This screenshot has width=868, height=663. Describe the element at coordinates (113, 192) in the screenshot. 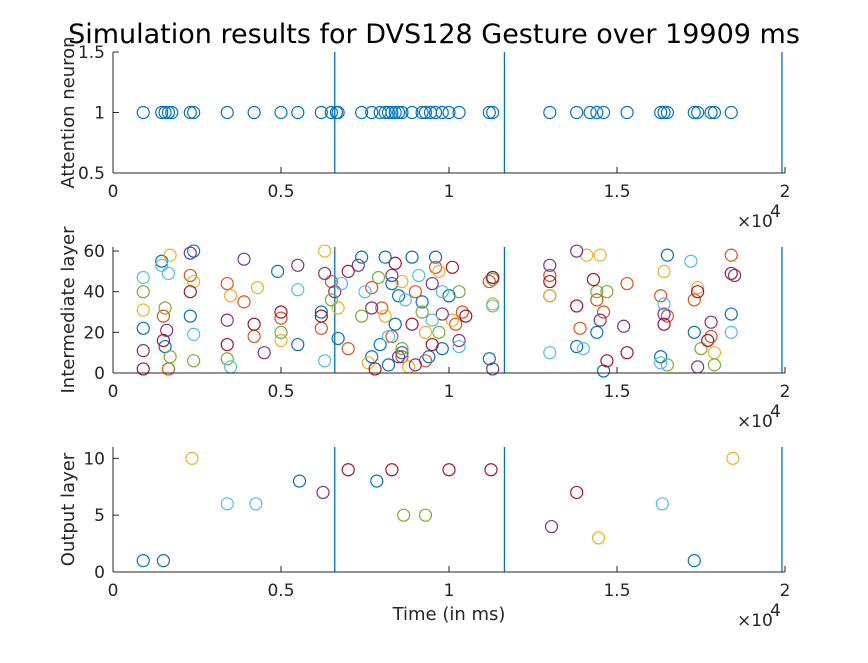

I see `attention-x-tick-label: 0` at that location.